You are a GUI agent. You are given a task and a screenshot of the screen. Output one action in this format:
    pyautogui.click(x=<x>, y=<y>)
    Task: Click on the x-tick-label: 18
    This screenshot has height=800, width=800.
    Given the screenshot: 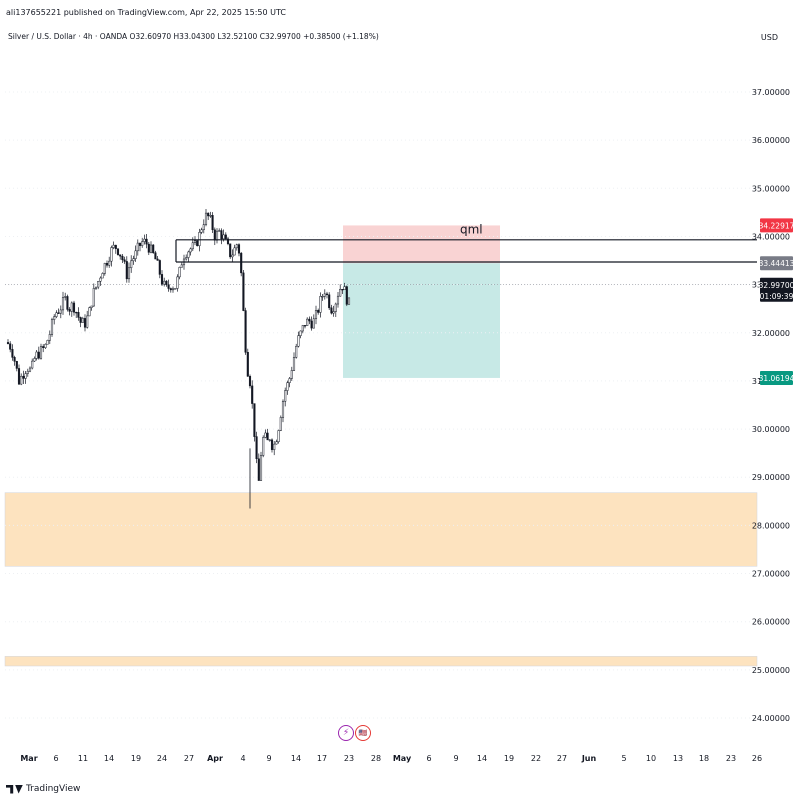 What is the action you would take?
    pyautogui.click(x=704, y=758)
    